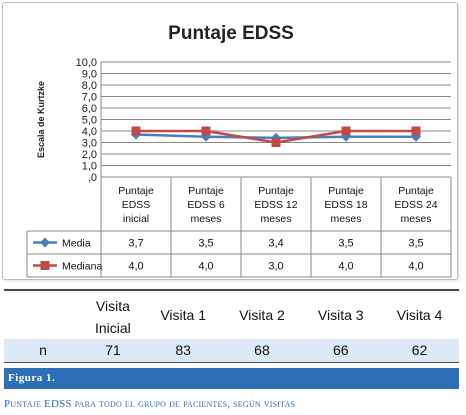 The width and height of the screenshot is (466, 415). Describe the element at coordinates (92, 178) in the screenshot. I see `y-tick-label: ,0` at that location.